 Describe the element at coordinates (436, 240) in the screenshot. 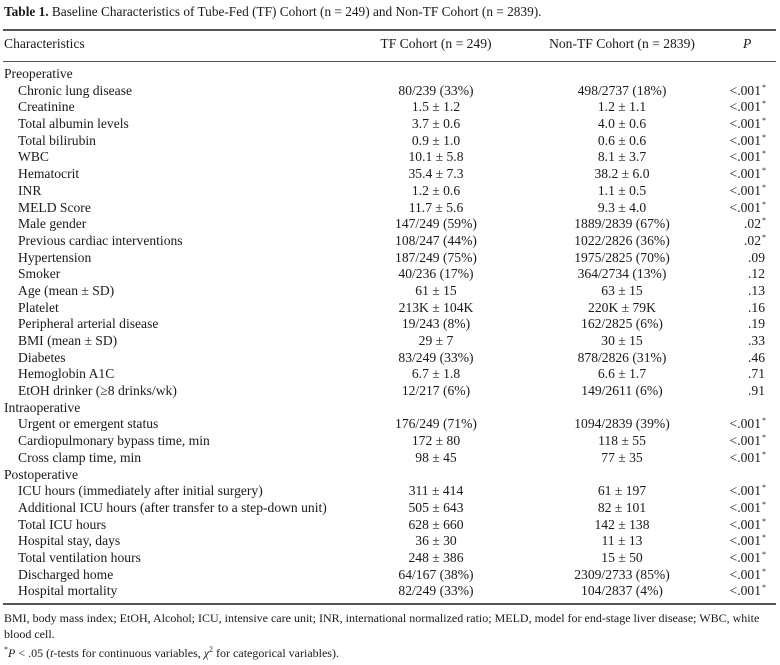

I see `tf-cohort-value: 108/247 (44%)` at that location.